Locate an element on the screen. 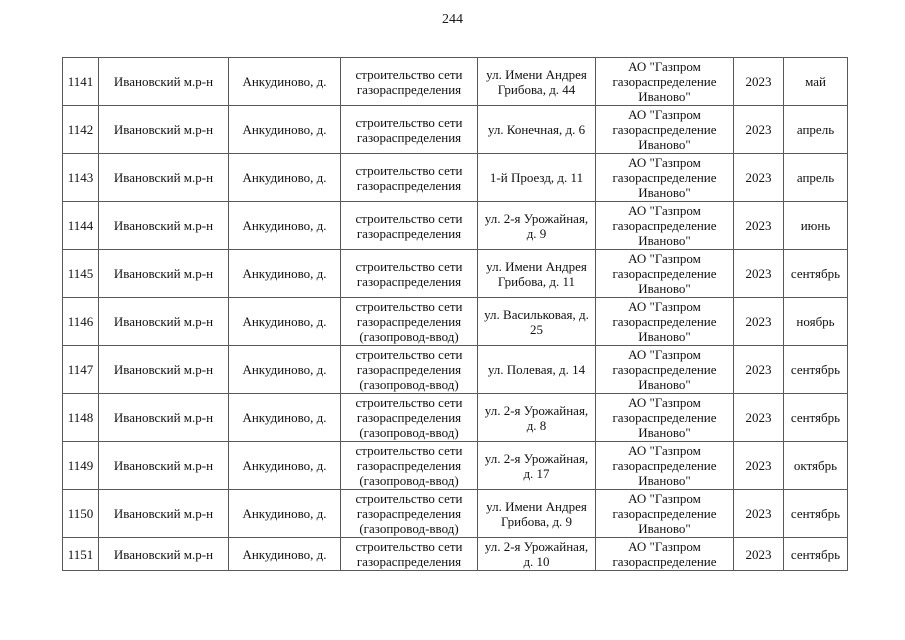  row-number-cell: 1149 is located at coordinates (80, 465).